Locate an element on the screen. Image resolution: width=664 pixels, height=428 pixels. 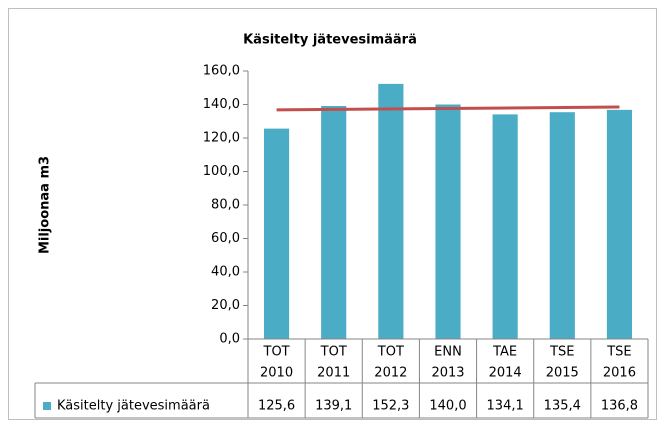
x-tick-label: 2014 is located at coordinates (505, 373).